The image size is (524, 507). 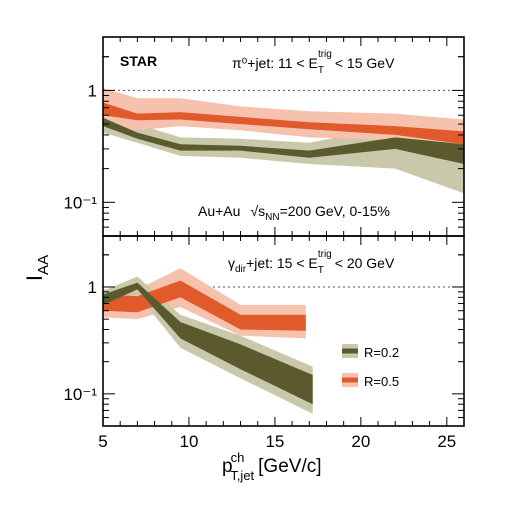 I want to click on svg-text:Au+Au√sNN=200 GeV, 0-15%: Au+Au √sNN=200 GeV, 0-15%, so click(x=294, y=213).